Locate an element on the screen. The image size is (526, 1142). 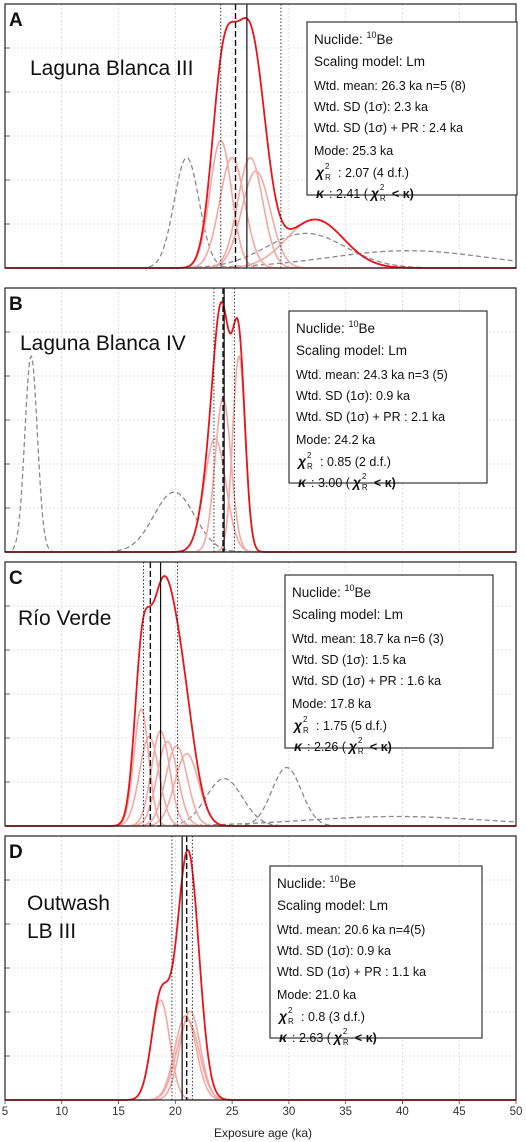
x-tick-label: 15 is located at coordinates (118, 1112).